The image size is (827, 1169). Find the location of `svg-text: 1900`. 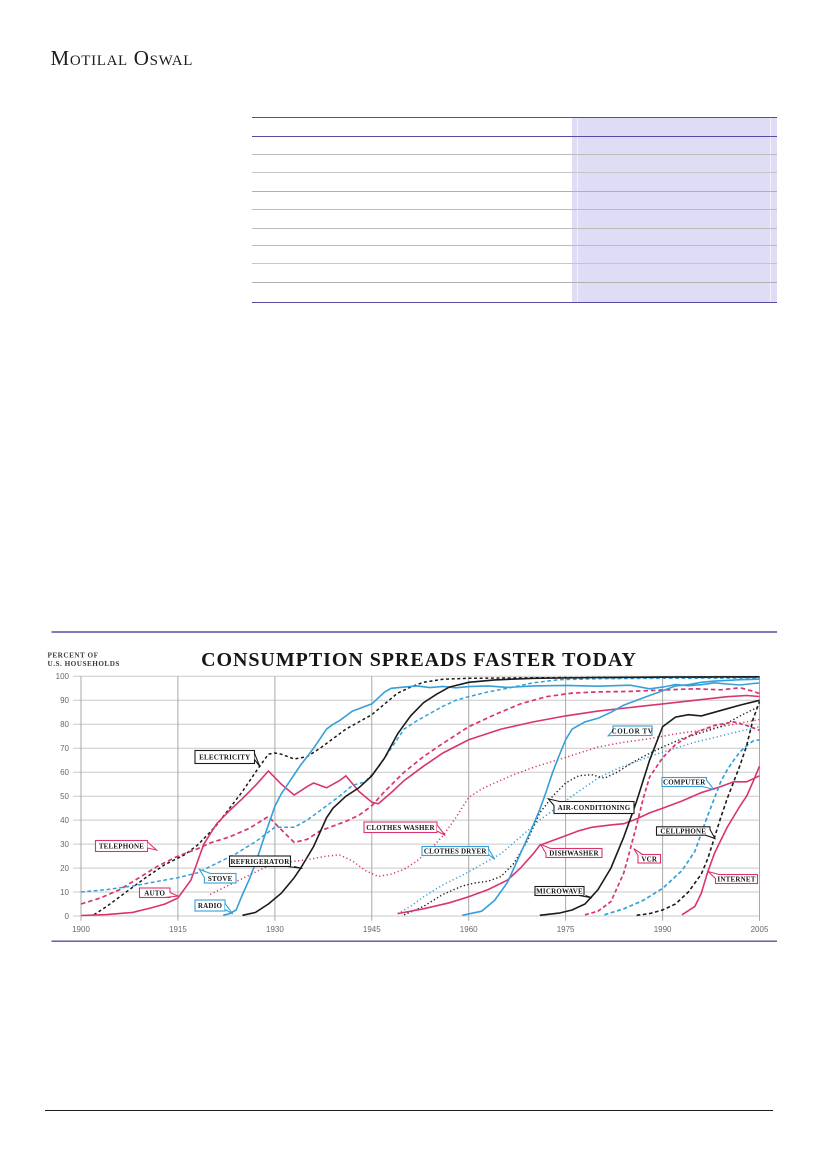

svg-text: 1900 is located at coordinates (81, 929).